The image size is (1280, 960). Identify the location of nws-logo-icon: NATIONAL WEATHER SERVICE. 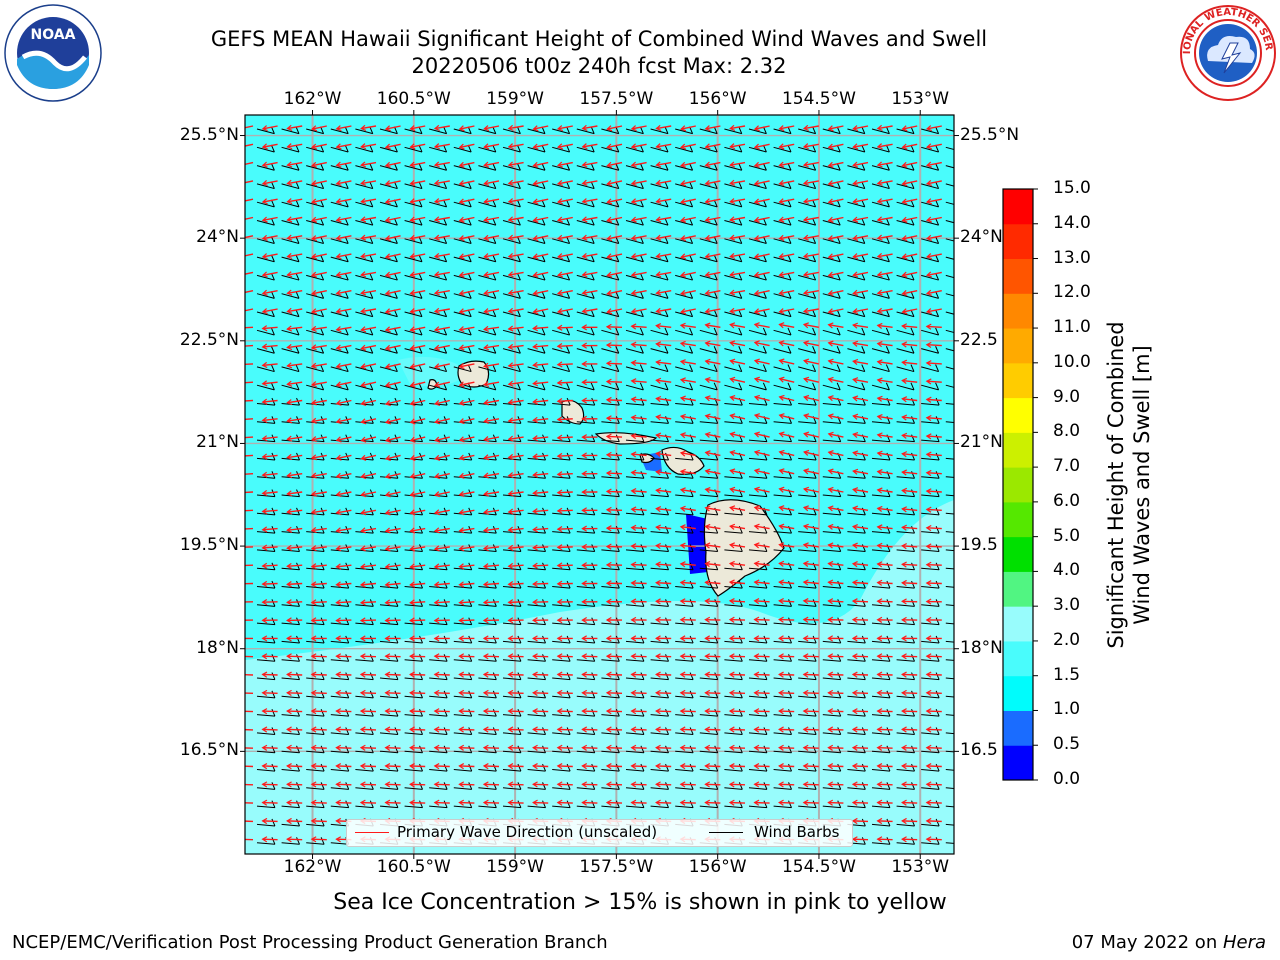
(1227, 52).